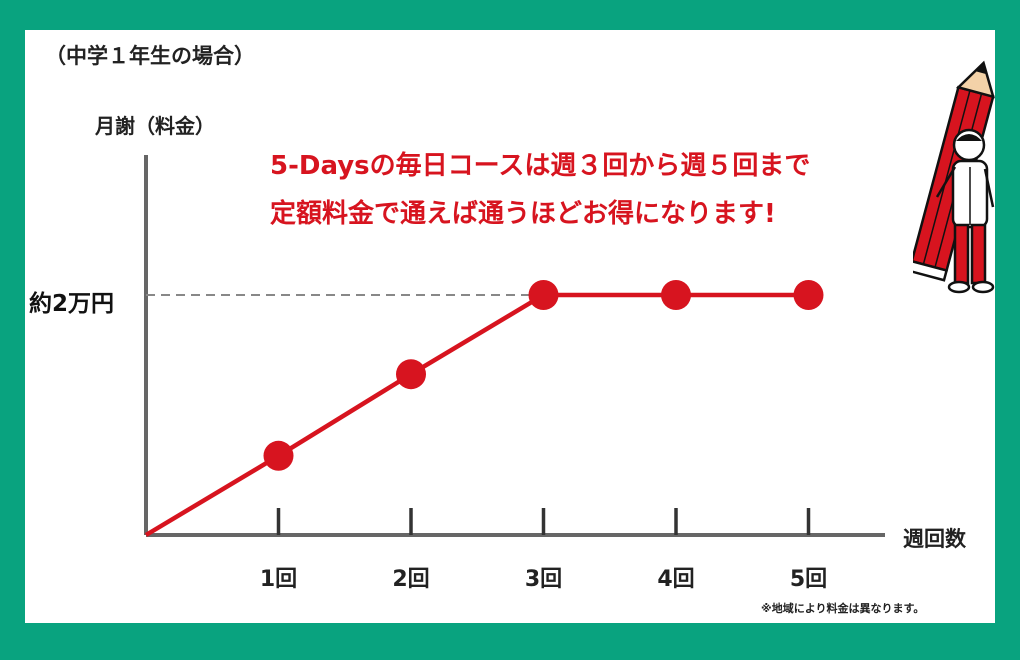 This screenshot has height=660, width=1020. What do you see at coordinates (150, 56) in the screenshot?
I see `chart-subtitle: （中学１年生の場合）` at bounding box center [150, 56].